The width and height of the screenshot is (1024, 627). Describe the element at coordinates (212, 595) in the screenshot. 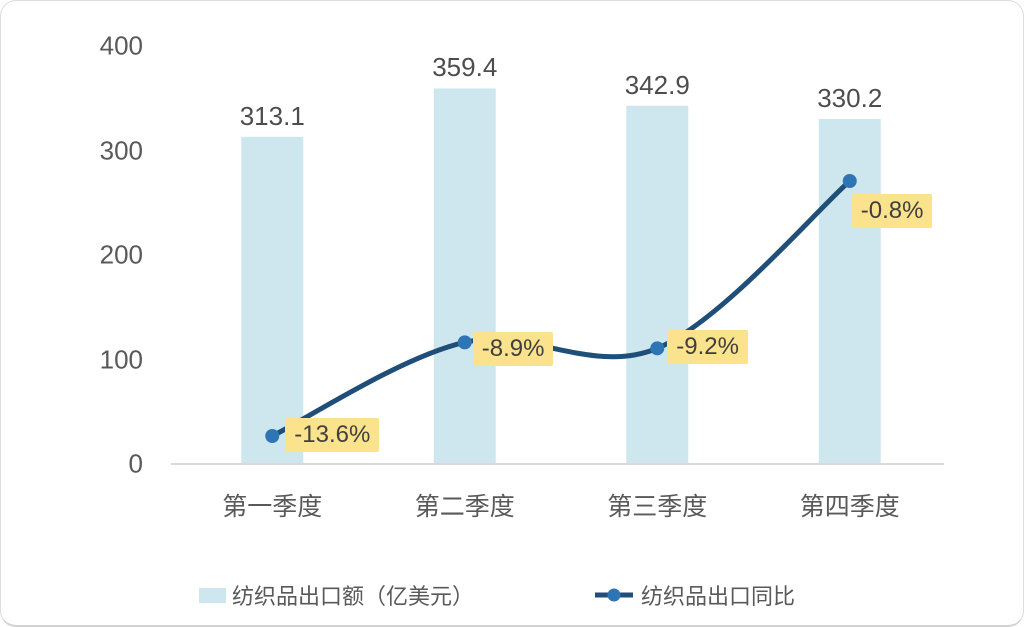

I see `bar-series-swatch-icon` at that location.